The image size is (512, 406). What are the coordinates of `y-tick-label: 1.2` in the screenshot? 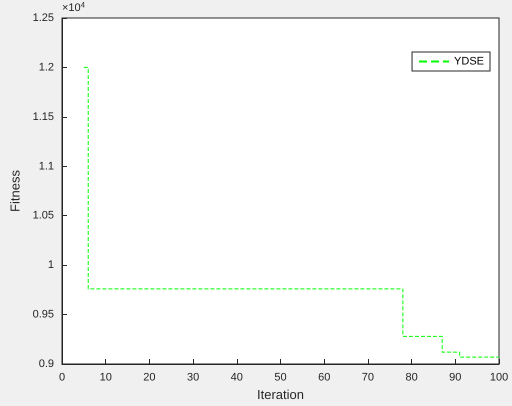 It's located at (46, 67).